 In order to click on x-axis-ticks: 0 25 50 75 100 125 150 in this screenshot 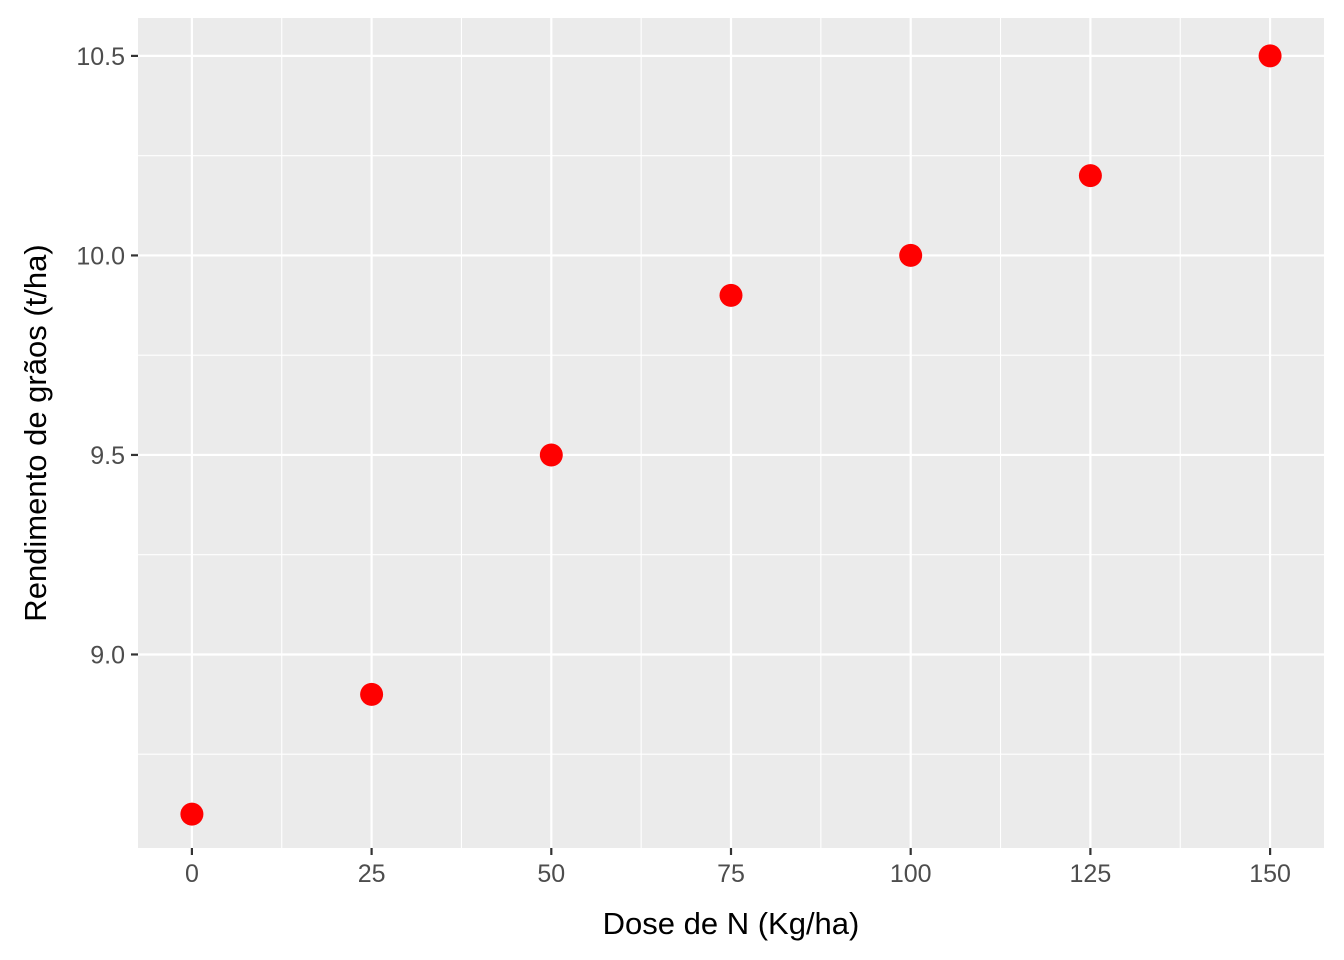, I will do `click(738, 868)`.